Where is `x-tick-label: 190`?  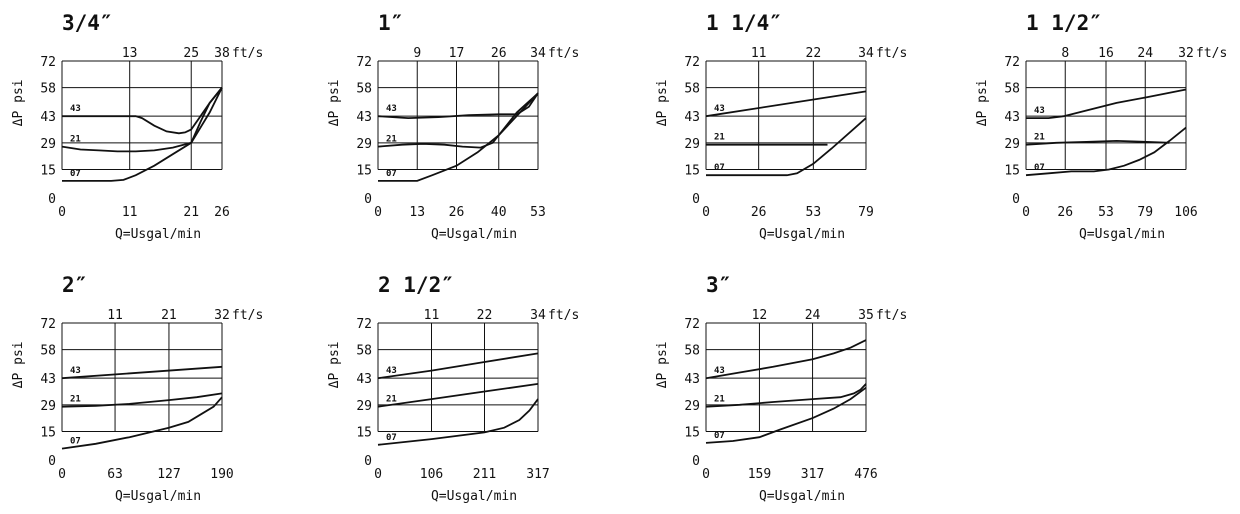
x-tick-label: 190 is located at coordinates (221, 474).